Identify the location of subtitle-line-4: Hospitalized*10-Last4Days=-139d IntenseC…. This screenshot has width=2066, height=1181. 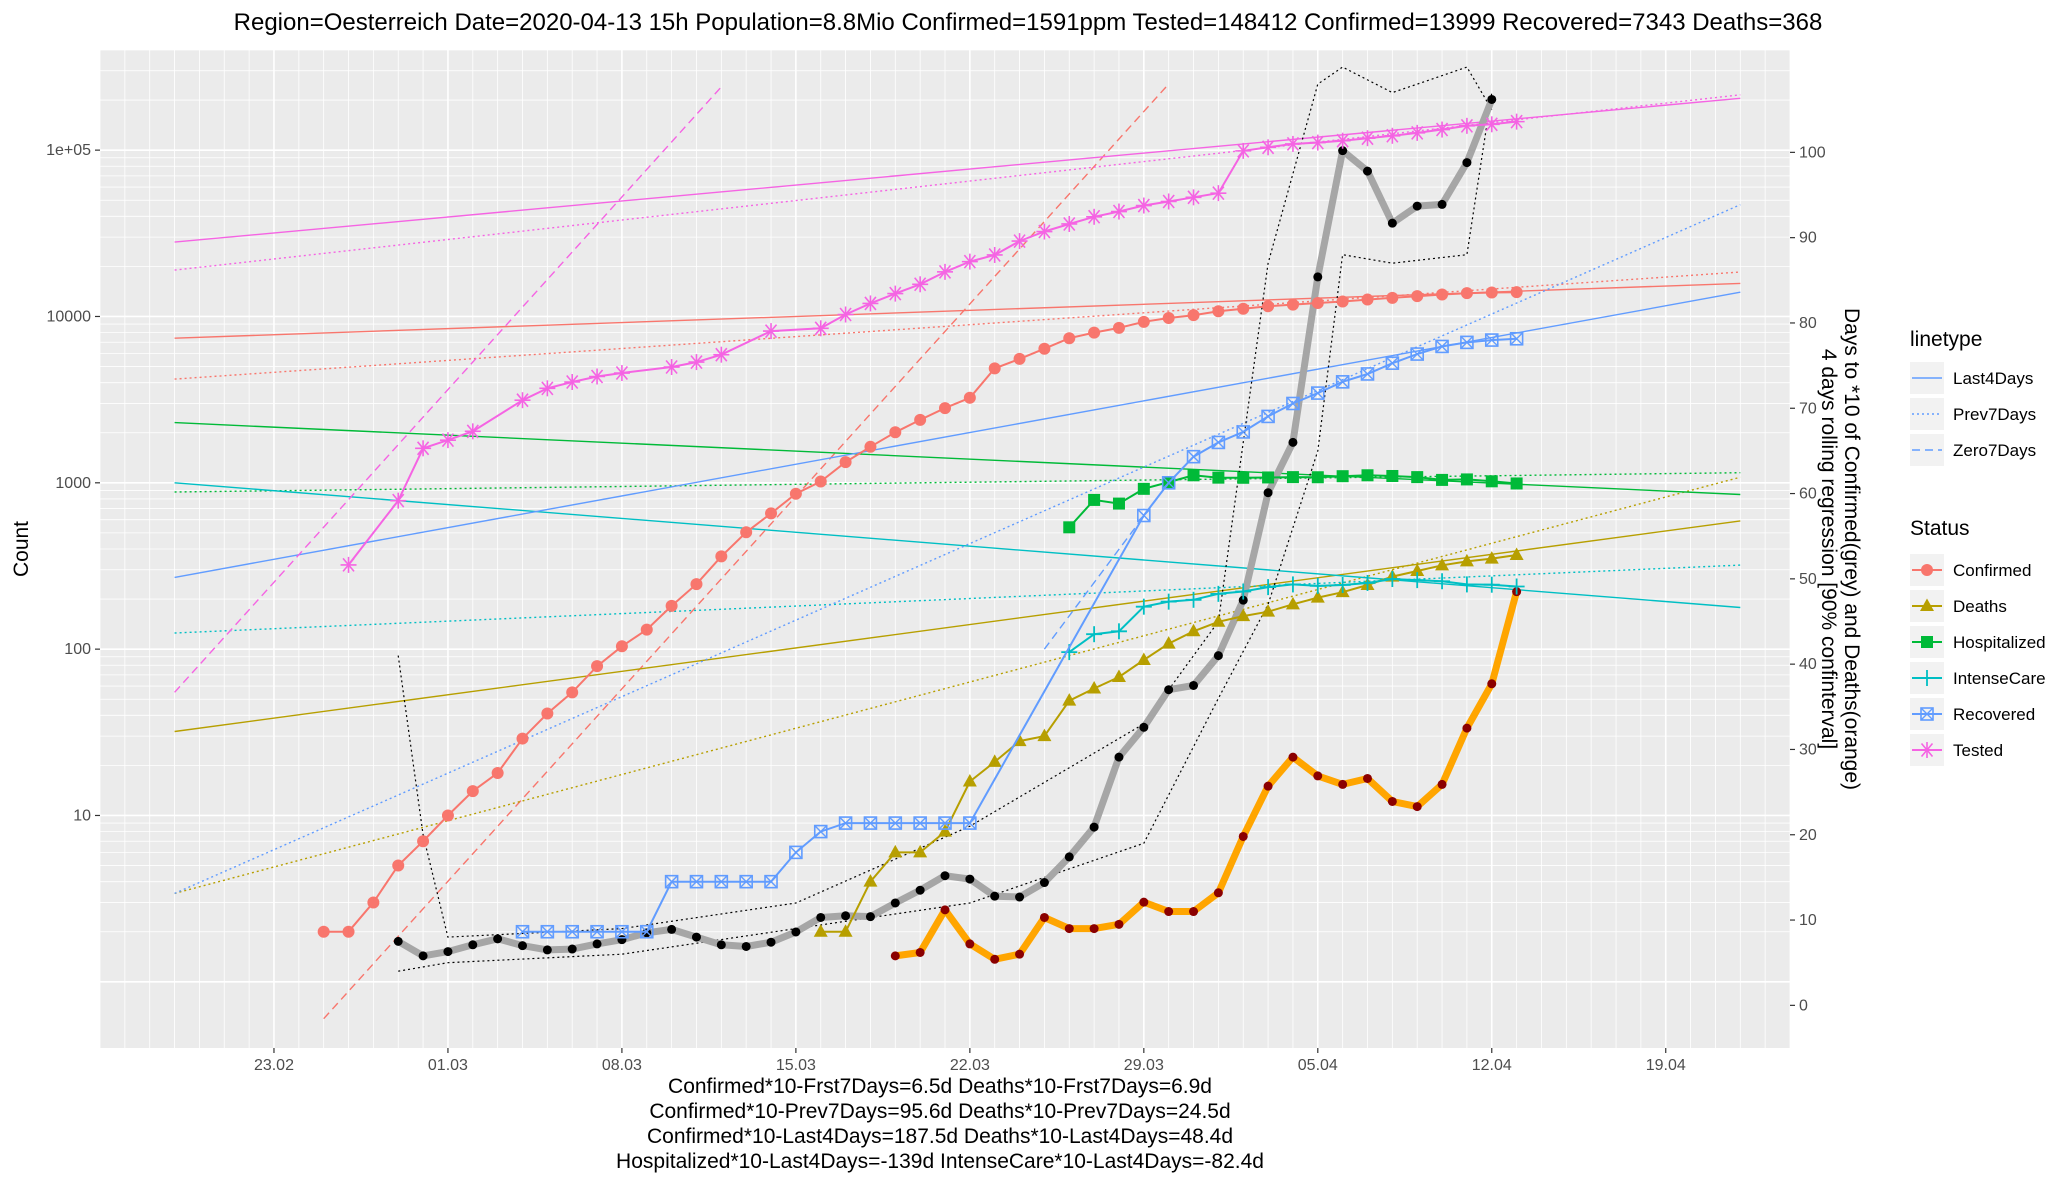
(940, 1161).